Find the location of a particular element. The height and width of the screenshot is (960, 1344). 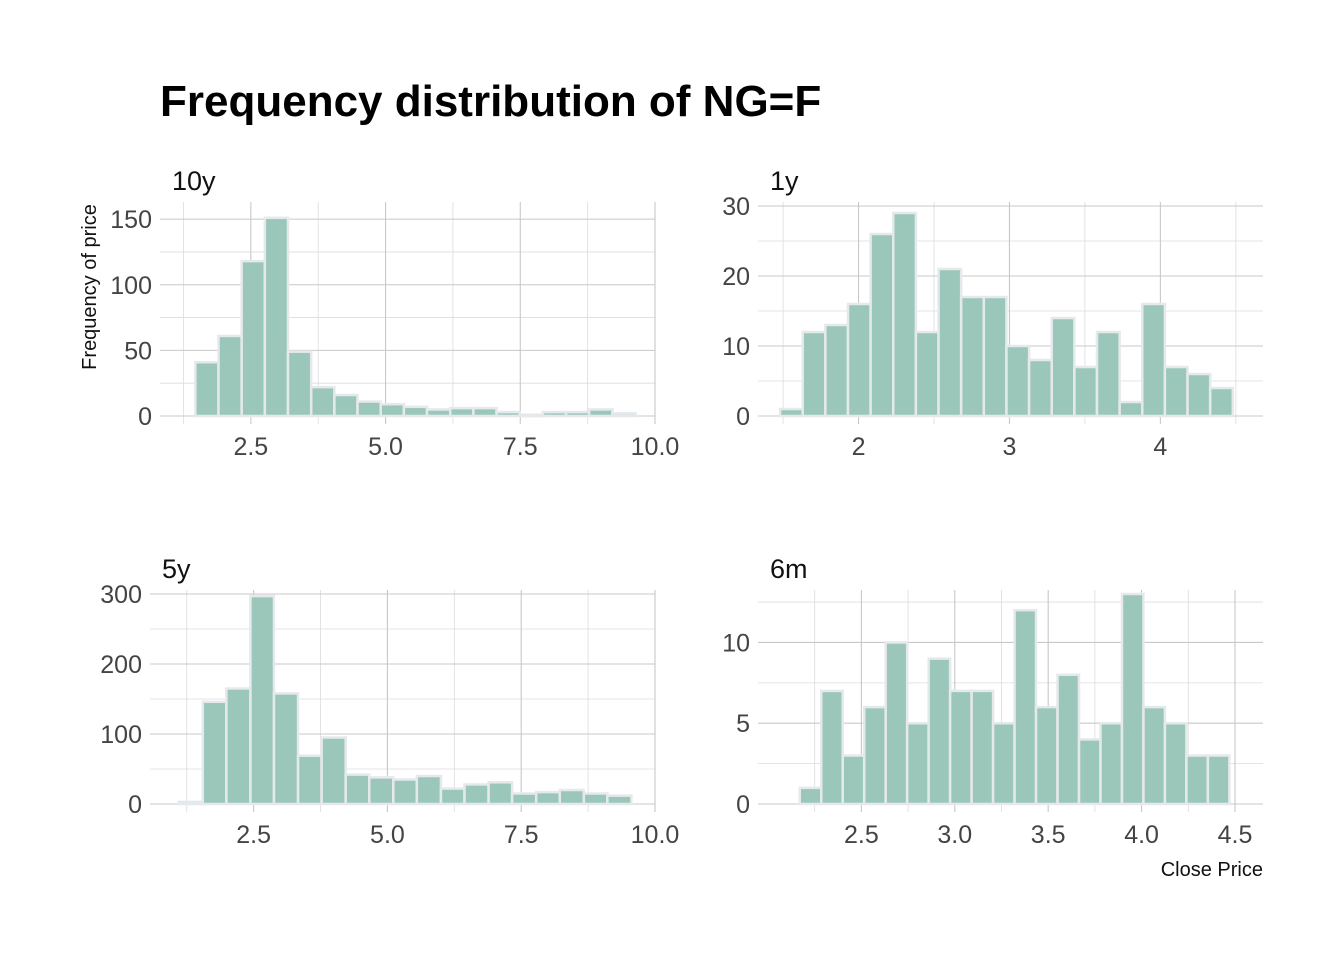

x-tick-label: 5.0 is located at coordinates (387, 835).